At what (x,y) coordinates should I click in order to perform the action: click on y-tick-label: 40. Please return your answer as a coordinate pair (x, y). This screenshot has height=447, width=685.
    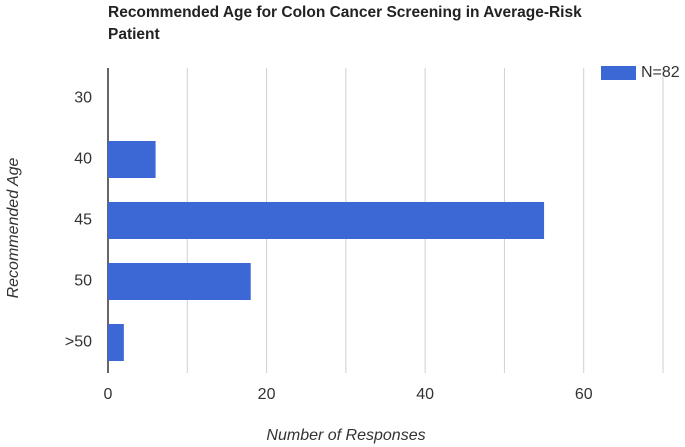
    Looking at the image, I should click on (83, 159).